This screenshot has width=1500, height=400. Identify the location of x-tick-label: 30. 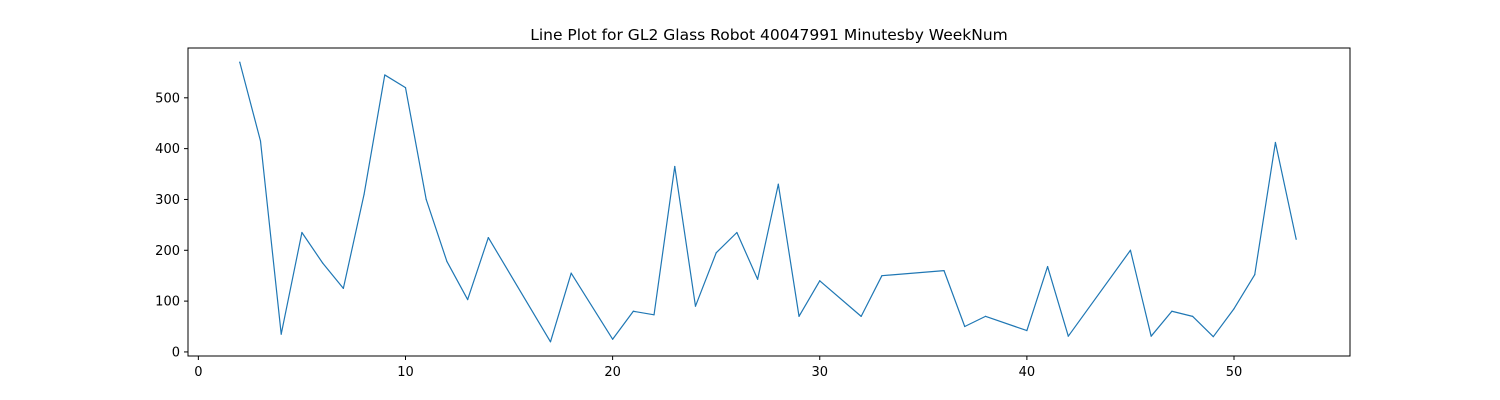
(819, 372).